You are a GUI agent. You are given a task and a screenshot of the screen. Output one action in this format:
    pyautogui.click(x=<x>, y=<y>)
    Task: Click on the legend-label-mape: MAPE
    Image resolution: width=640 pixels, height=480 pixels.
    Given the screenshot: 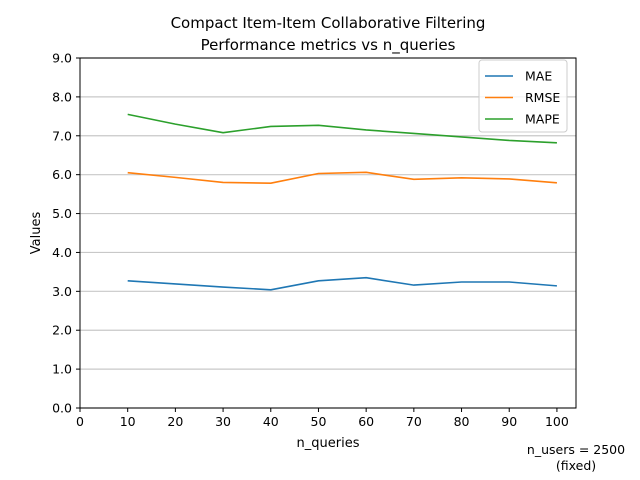 What is the action you would take?
    pyautogui.click(x=542, y=119)
    